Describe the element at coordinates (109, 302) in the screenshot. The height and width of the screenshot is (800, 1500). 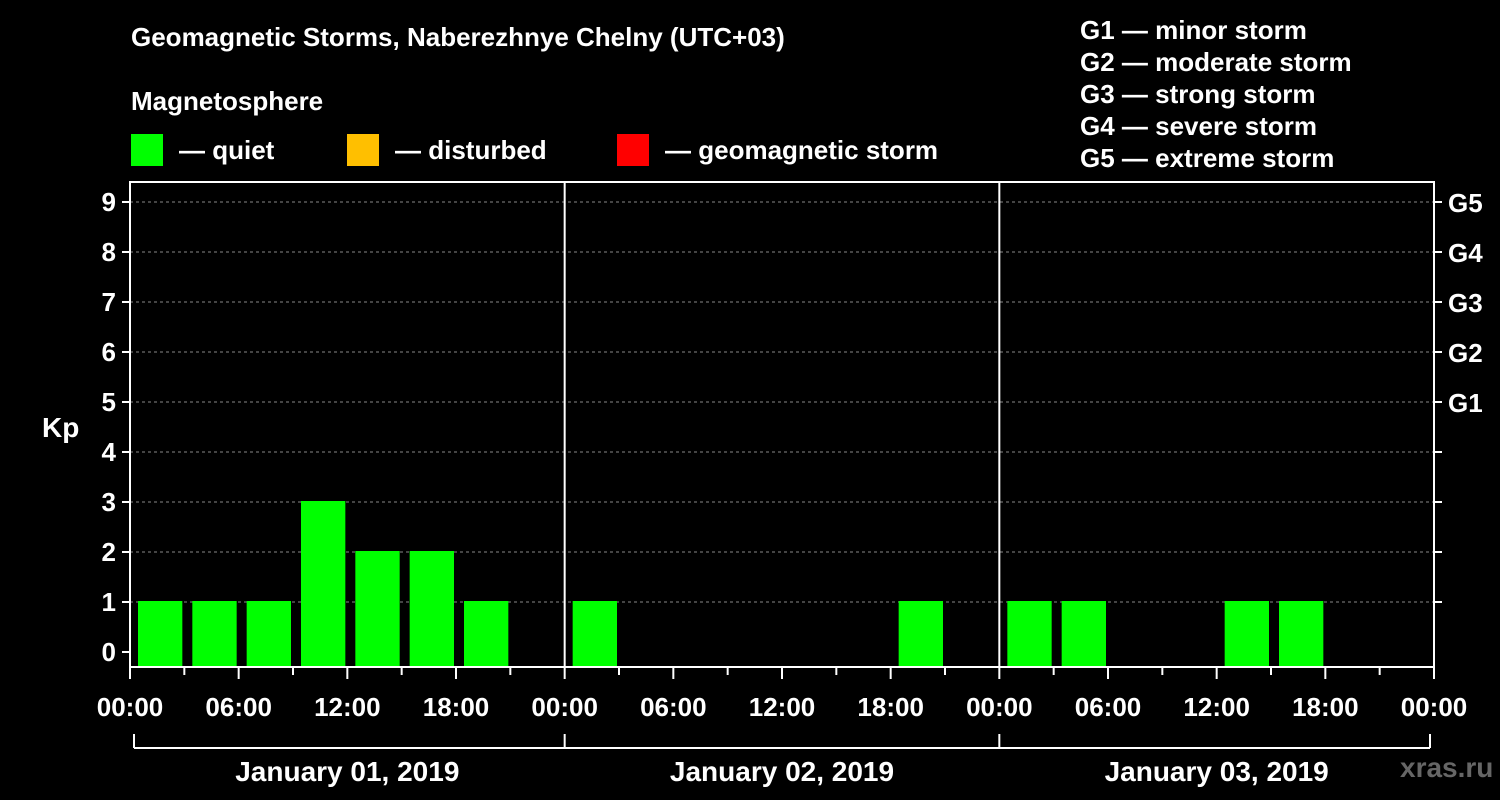
I see `y-tick-label: 7` at that location.